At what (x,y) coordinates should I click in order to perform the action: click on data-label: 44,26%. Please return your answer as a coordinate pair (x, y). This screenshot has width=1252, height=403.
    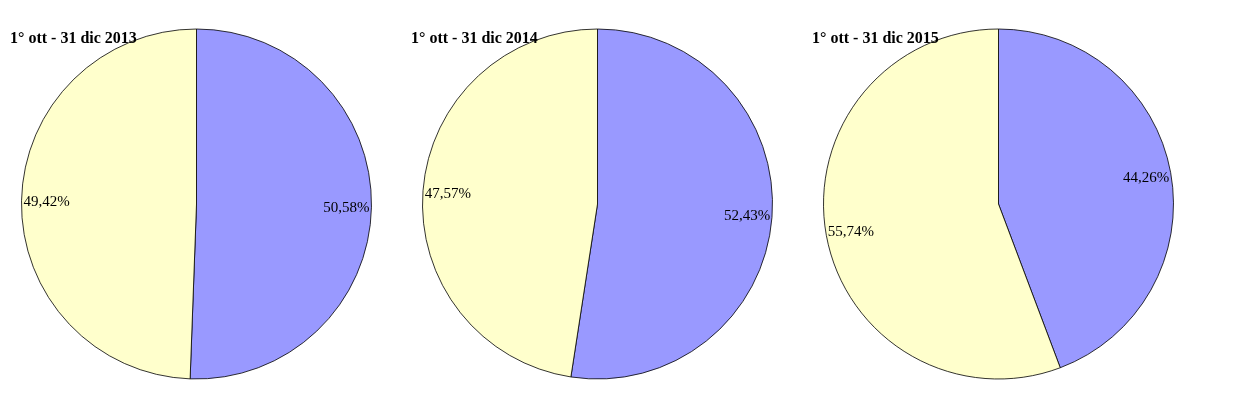
    Looking at the image, I should click on (1146, 177).